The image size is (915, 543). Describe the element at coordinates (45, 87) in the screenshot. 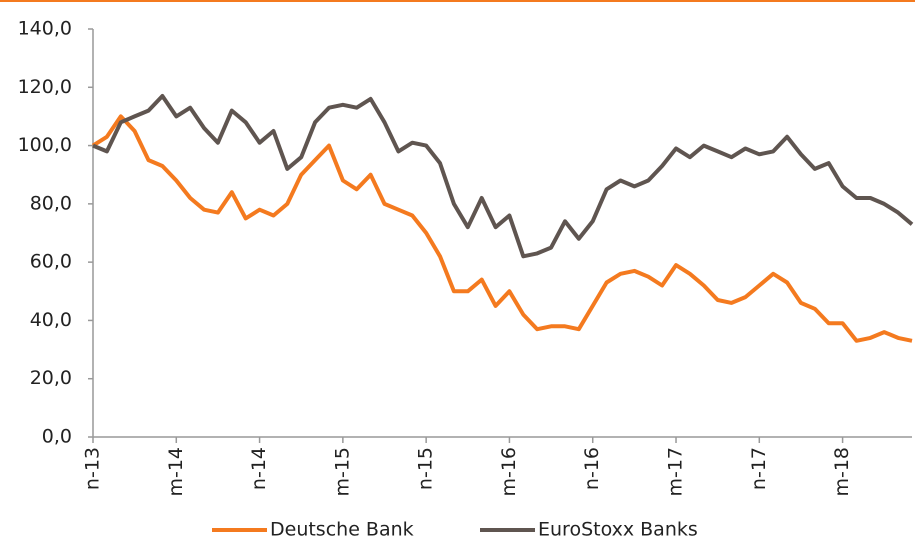

I see `y-tick-label: 120,0` at that location.